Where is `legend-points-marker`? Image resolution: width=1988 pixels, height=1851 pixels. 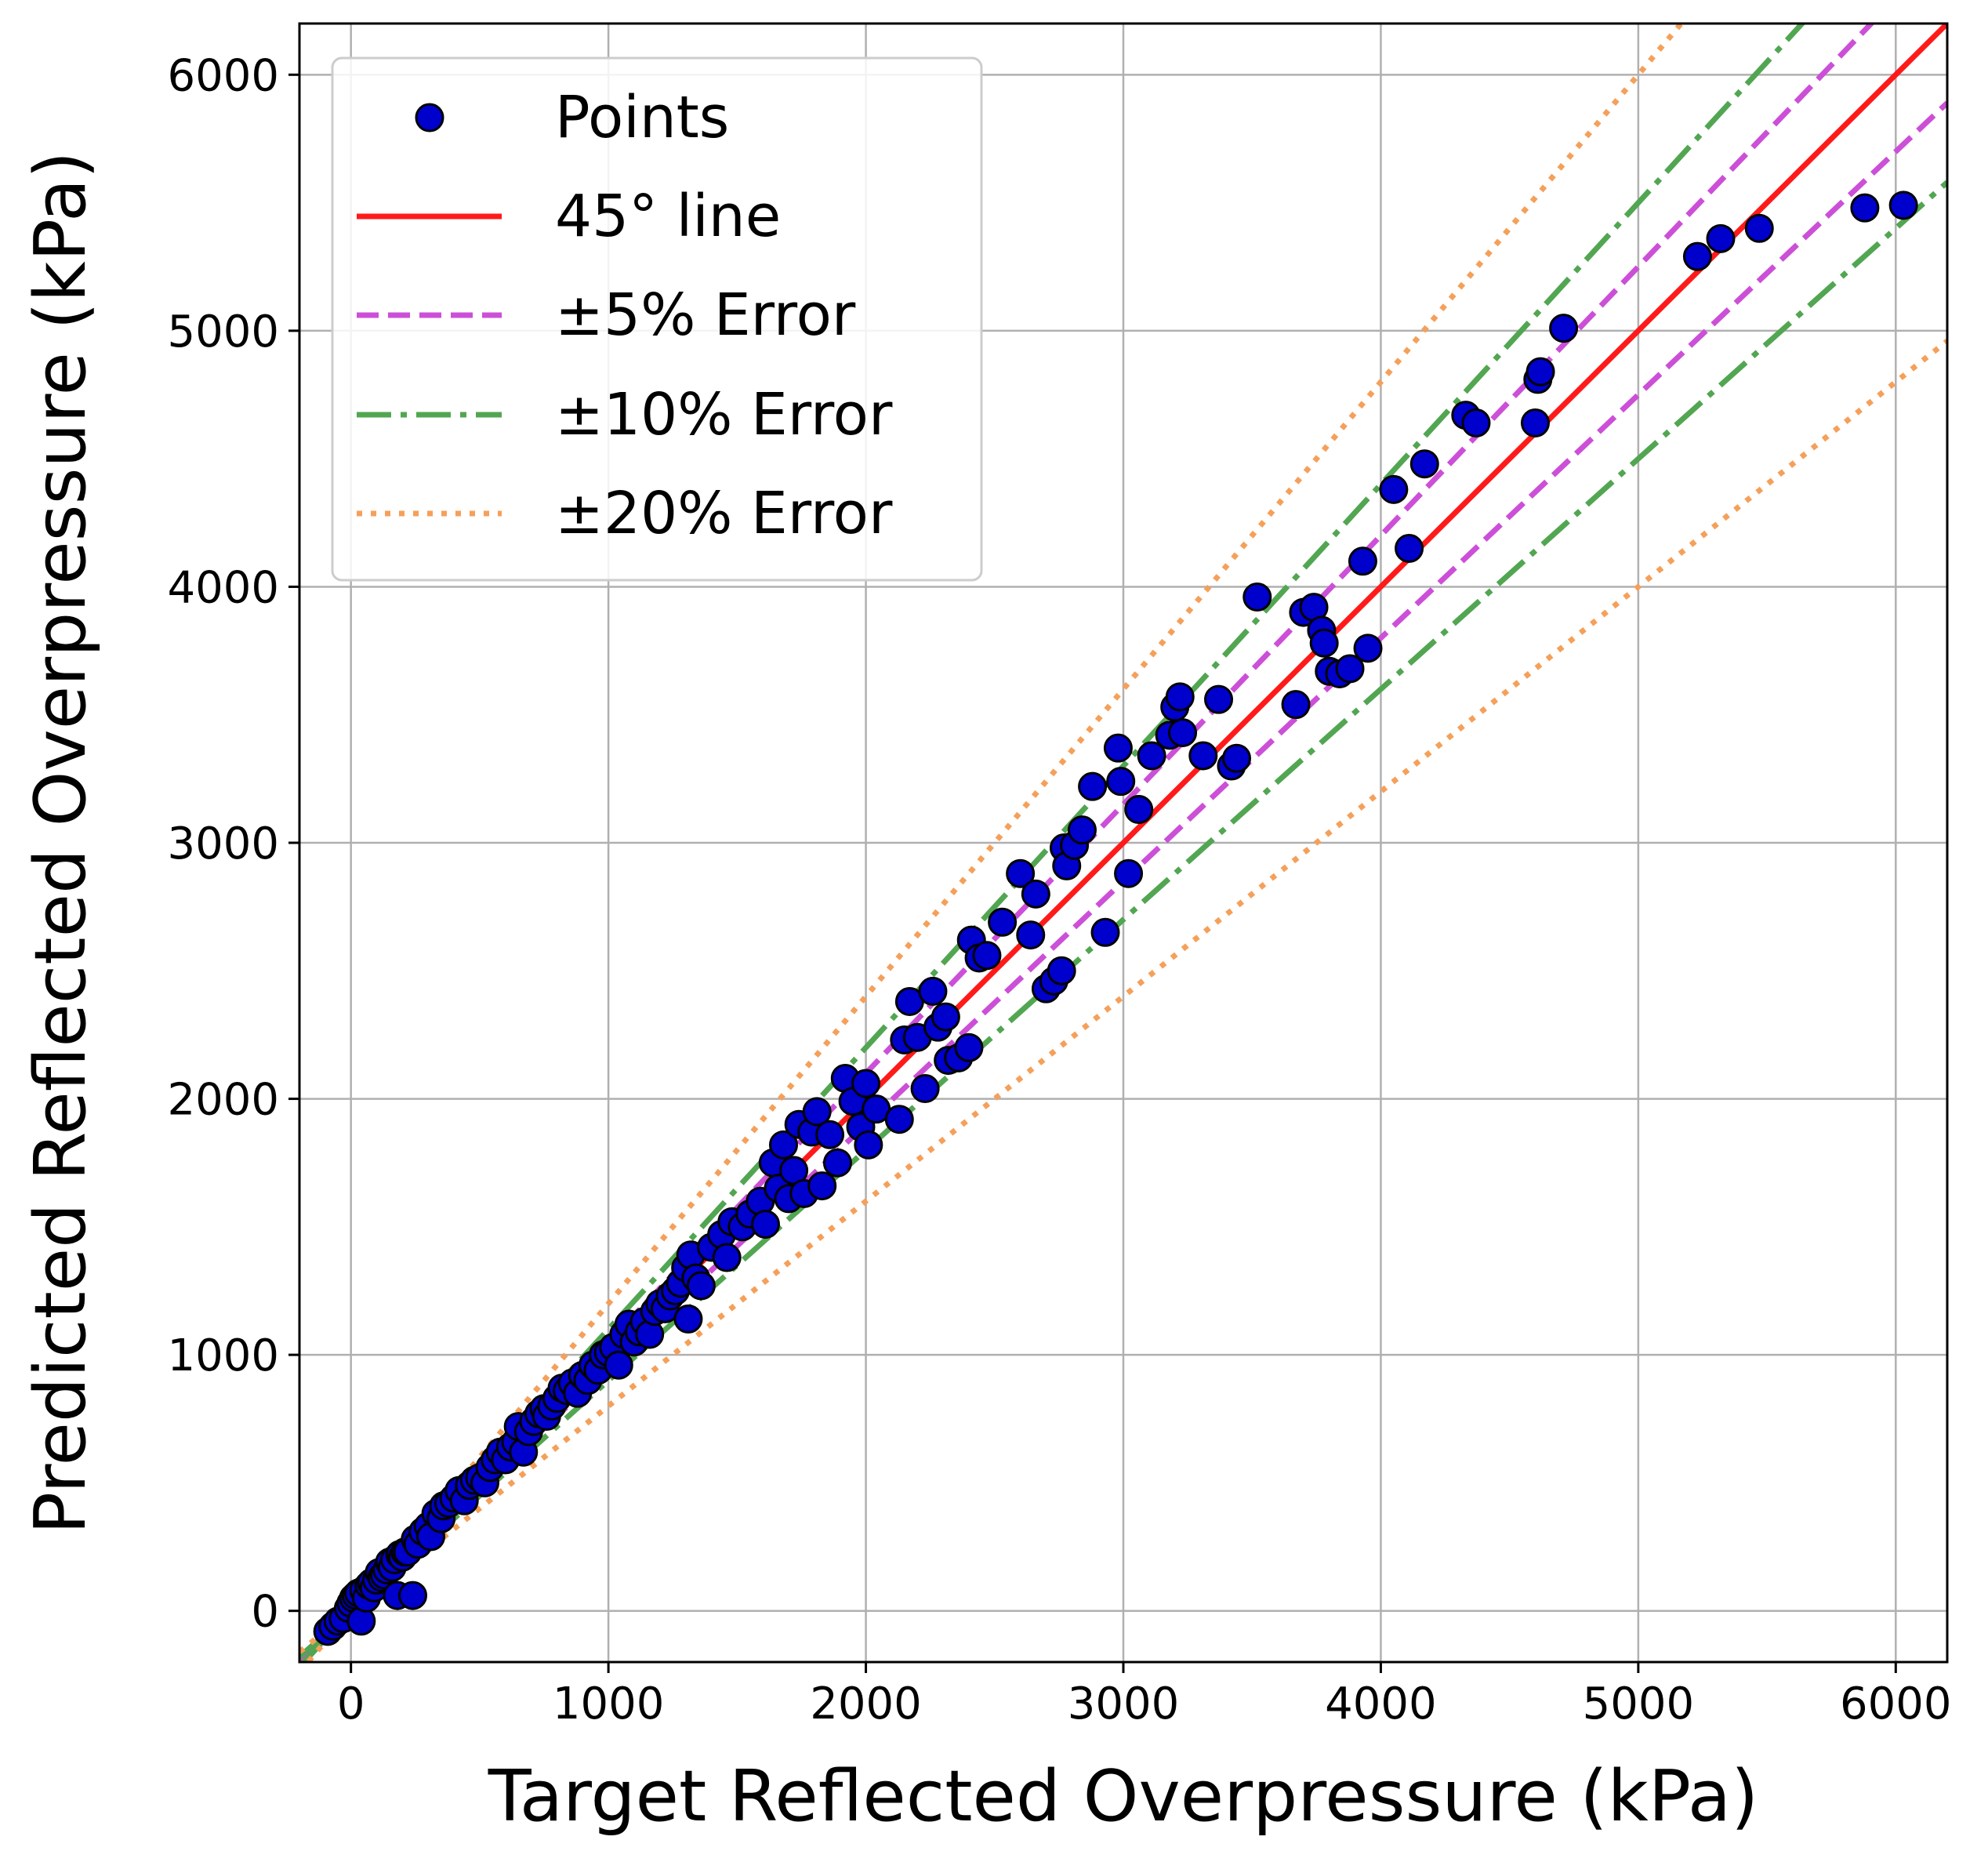
legend-points-marker is located at coordinates (429, 117).